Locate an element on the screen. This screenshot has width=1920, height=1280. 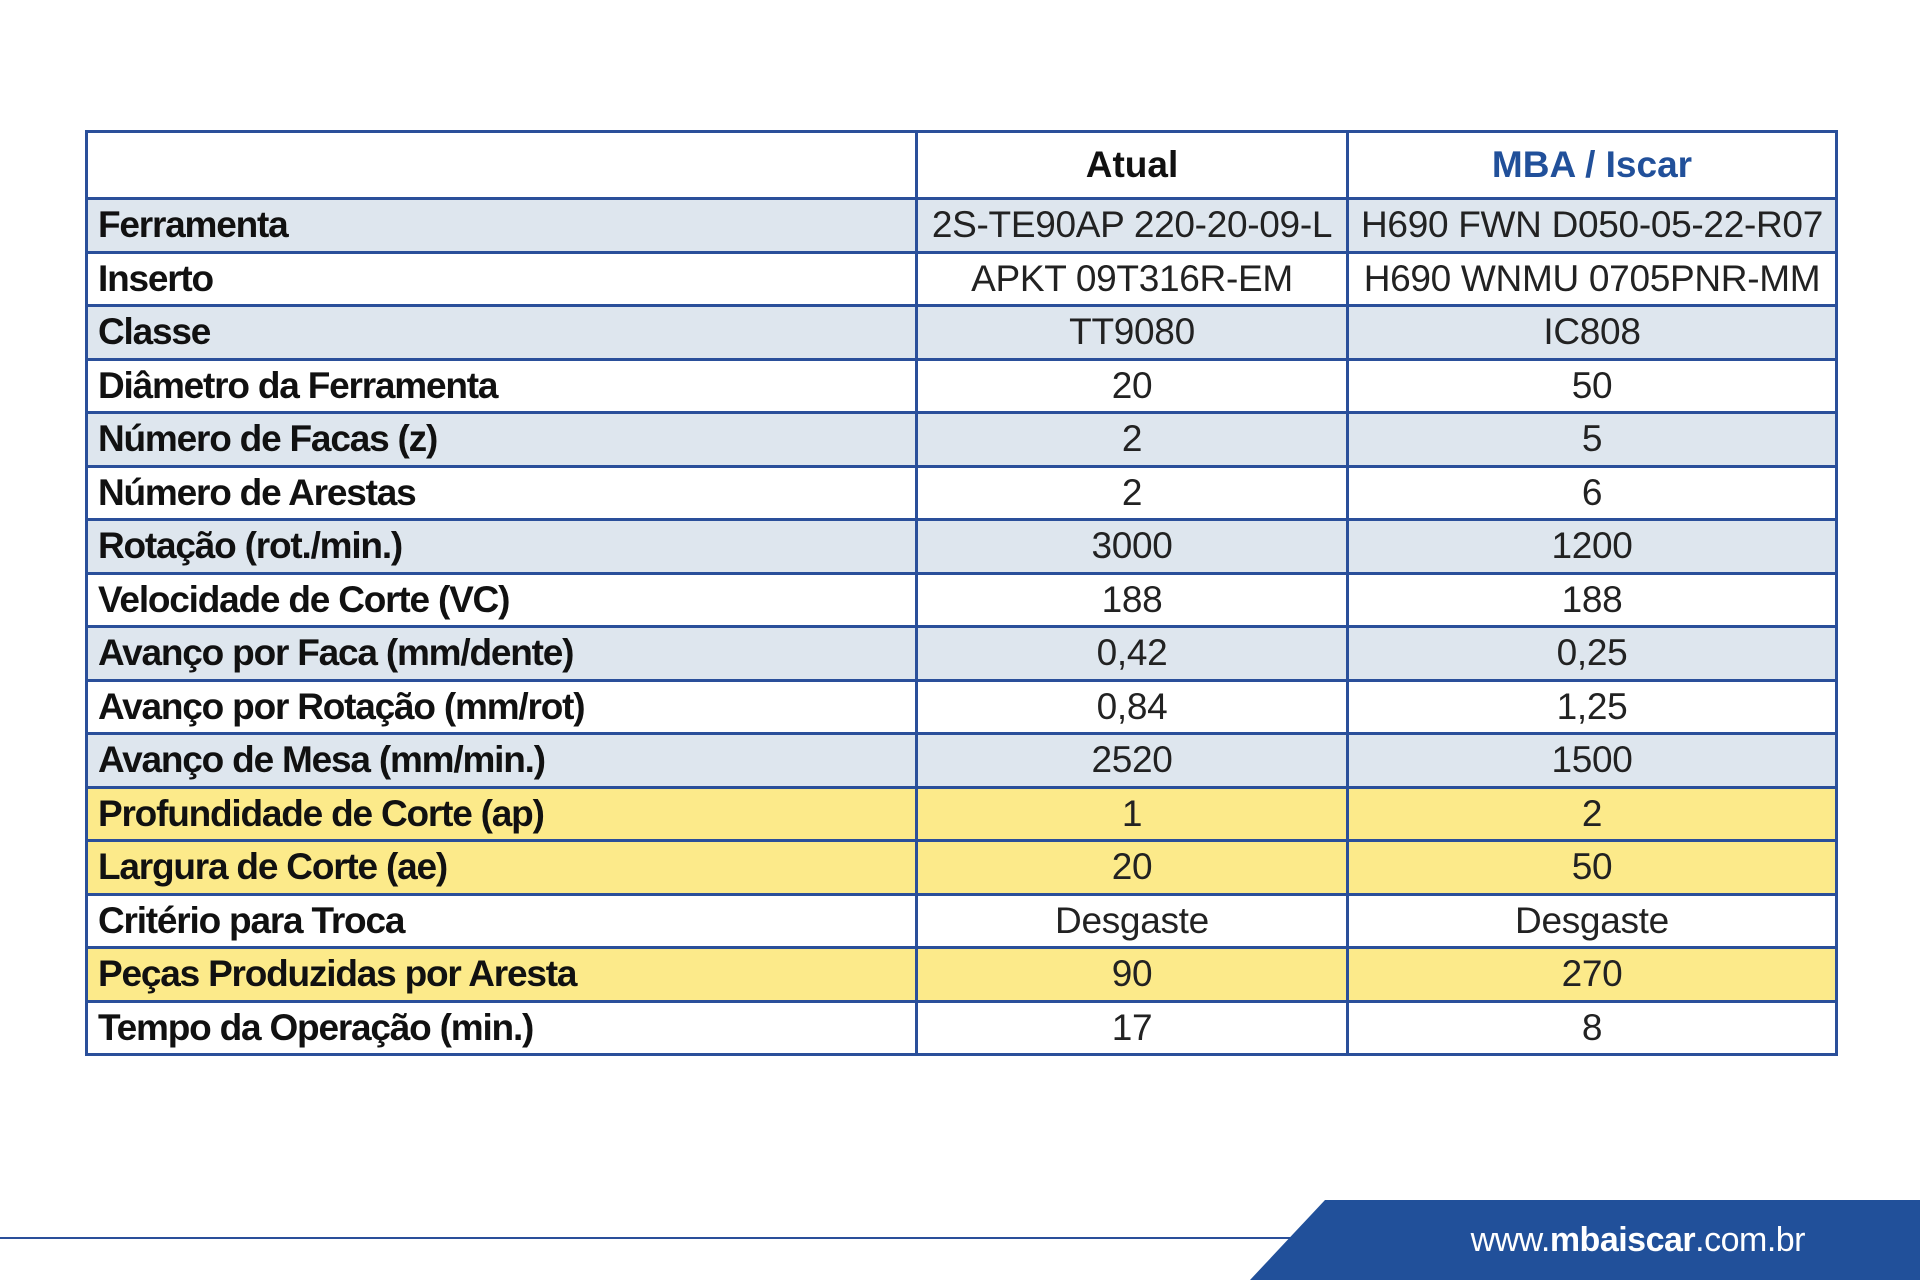
row-label: Profundidade de Corte (ap) is located at coordinates (501, 813).